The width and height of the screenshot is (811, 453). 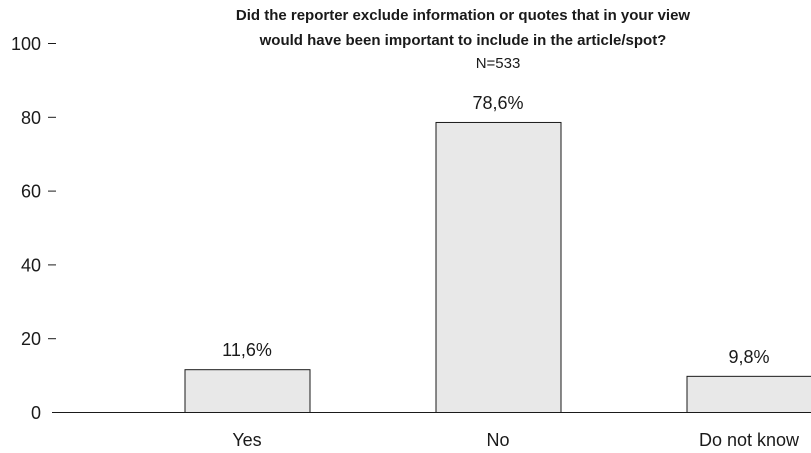 I want to click on y-tick-label: 80, so click(x=31, y=118).